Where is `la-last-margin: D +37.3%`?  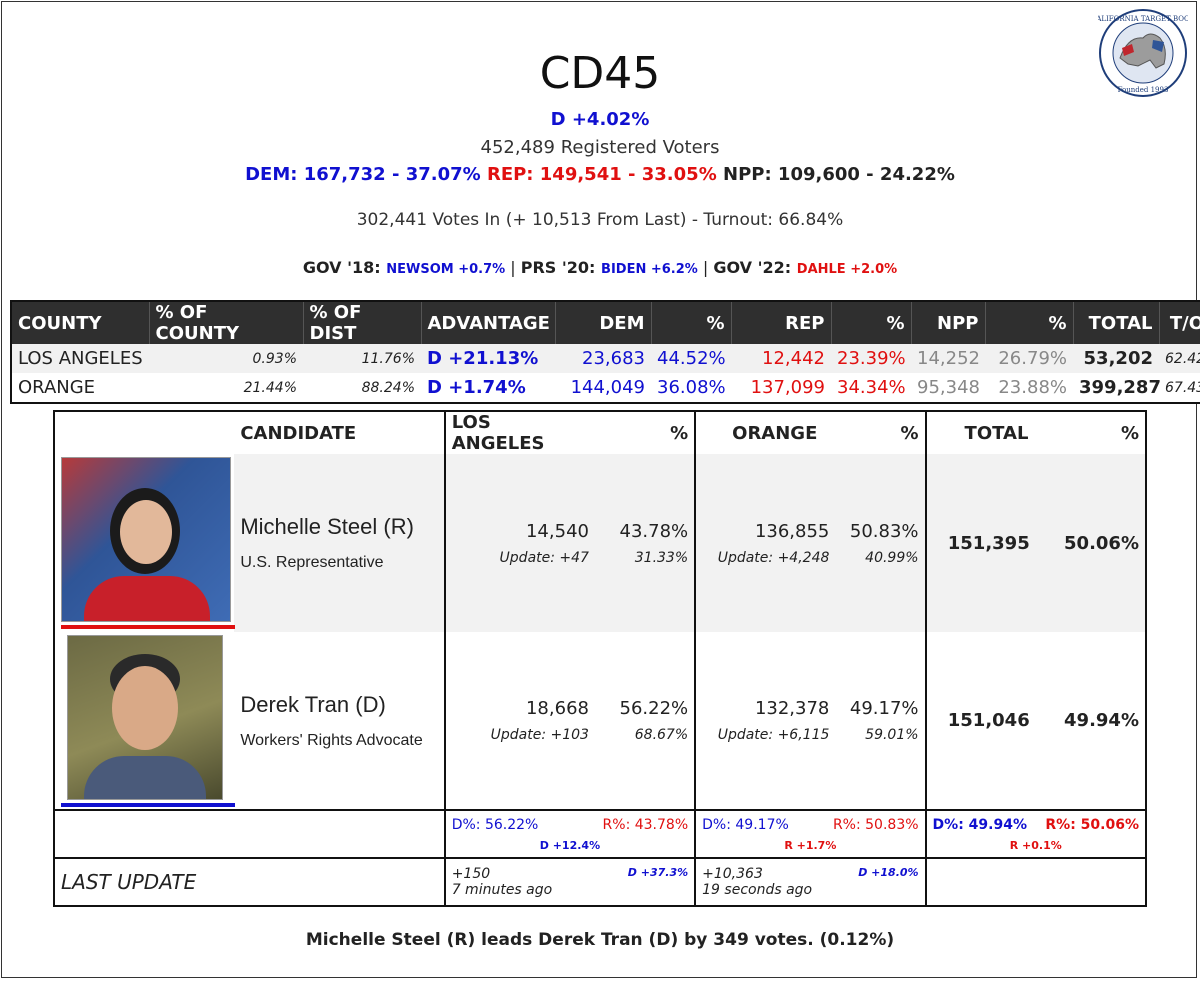 la-last-margin: D +37.3% is located at coordinates (658, 872).